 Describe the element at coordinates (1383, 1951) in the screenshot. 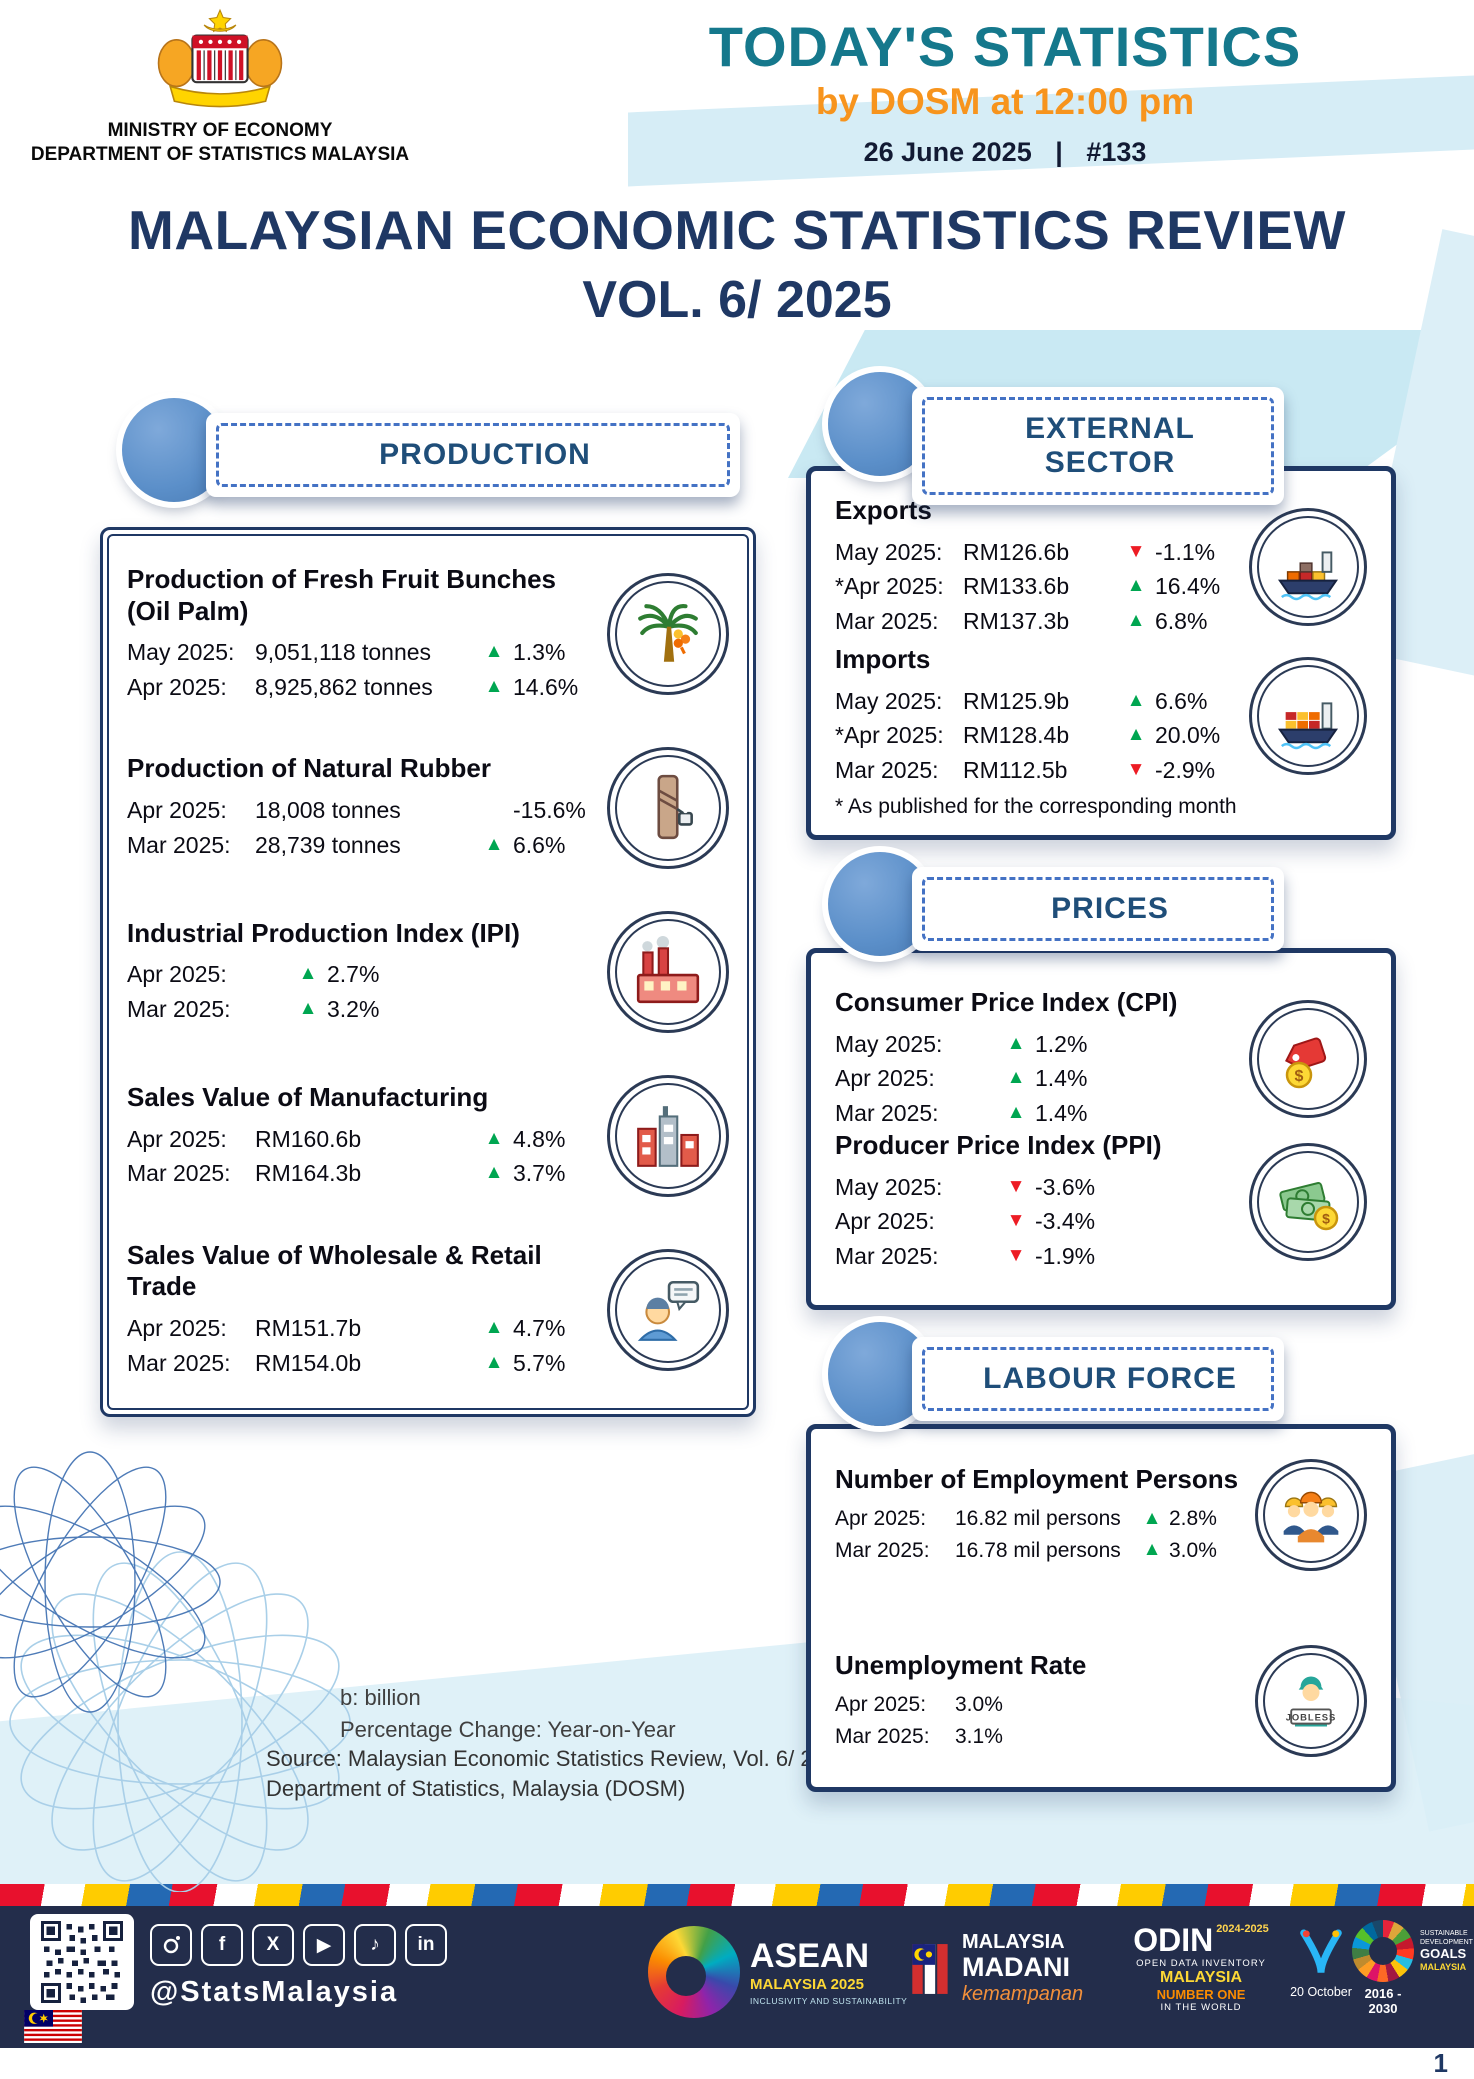

I see `sdg-wheel-icon` at that location.